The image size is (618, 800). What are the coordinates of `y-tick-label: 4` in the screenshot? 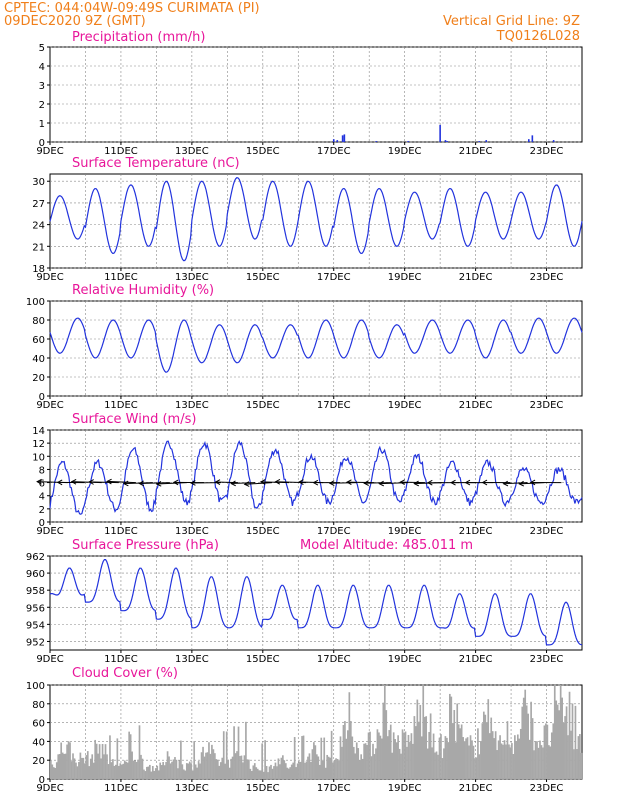 It's located at (42, 67).